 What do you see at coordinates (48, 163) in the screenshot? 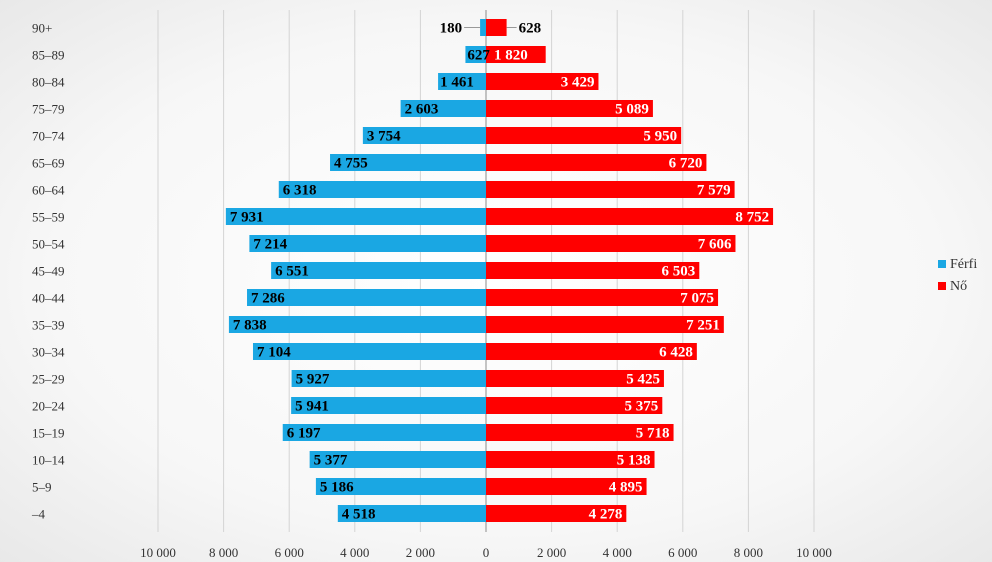
I see `category-label: 65–69` at bounding box center [48, 163].